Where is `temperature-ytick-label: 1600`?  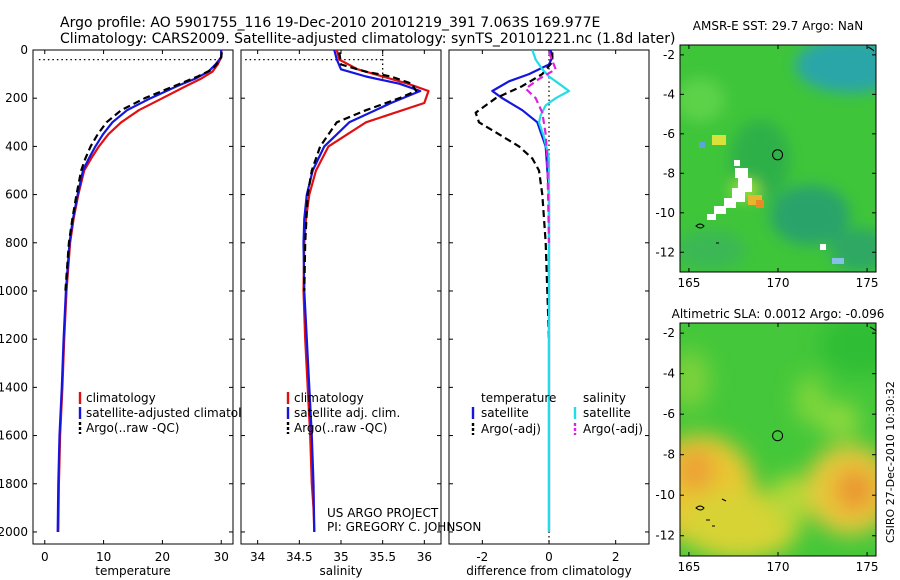
temperature-ytick-label: 1600 is located at coordinates (14, 436).